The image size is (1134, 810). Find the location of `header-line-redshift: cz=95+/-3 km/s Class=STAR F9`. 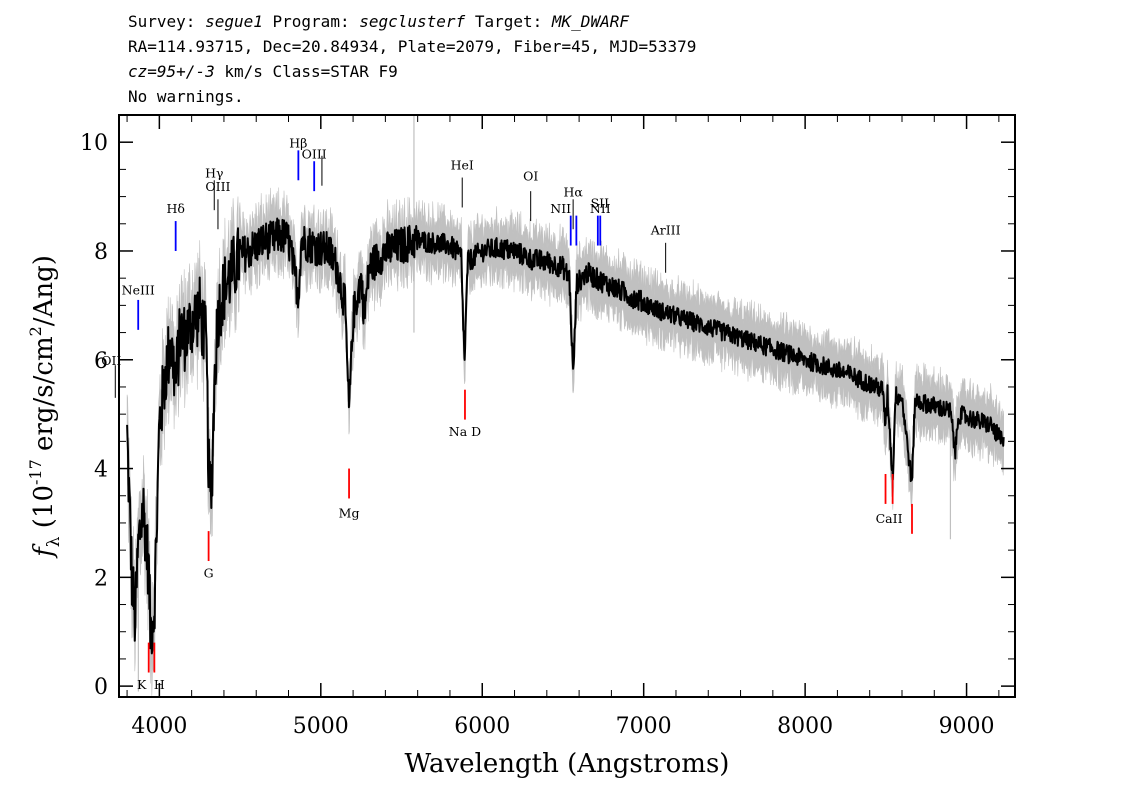

header-line-redshift: cz=95+/-3 km/s Class=STAR F9 is located at coordinates (263, 71).